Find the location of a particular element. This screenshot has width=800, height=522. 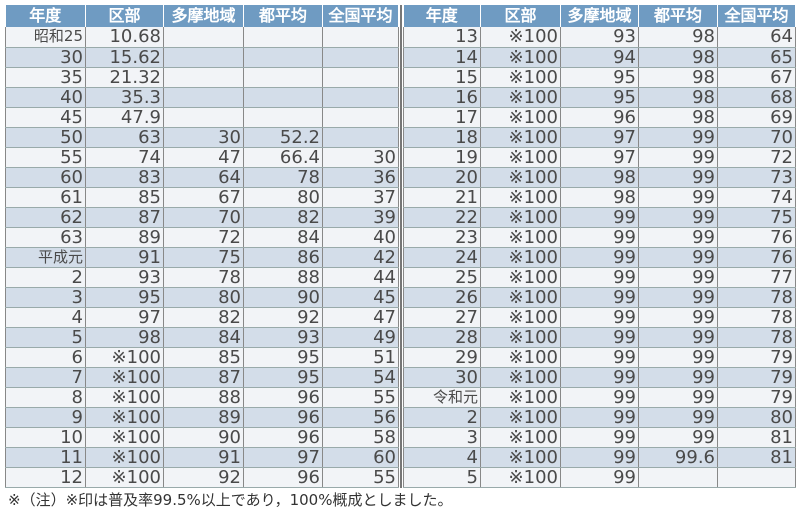

cell-national-avg: 76 is located at coordinates (756, 237).